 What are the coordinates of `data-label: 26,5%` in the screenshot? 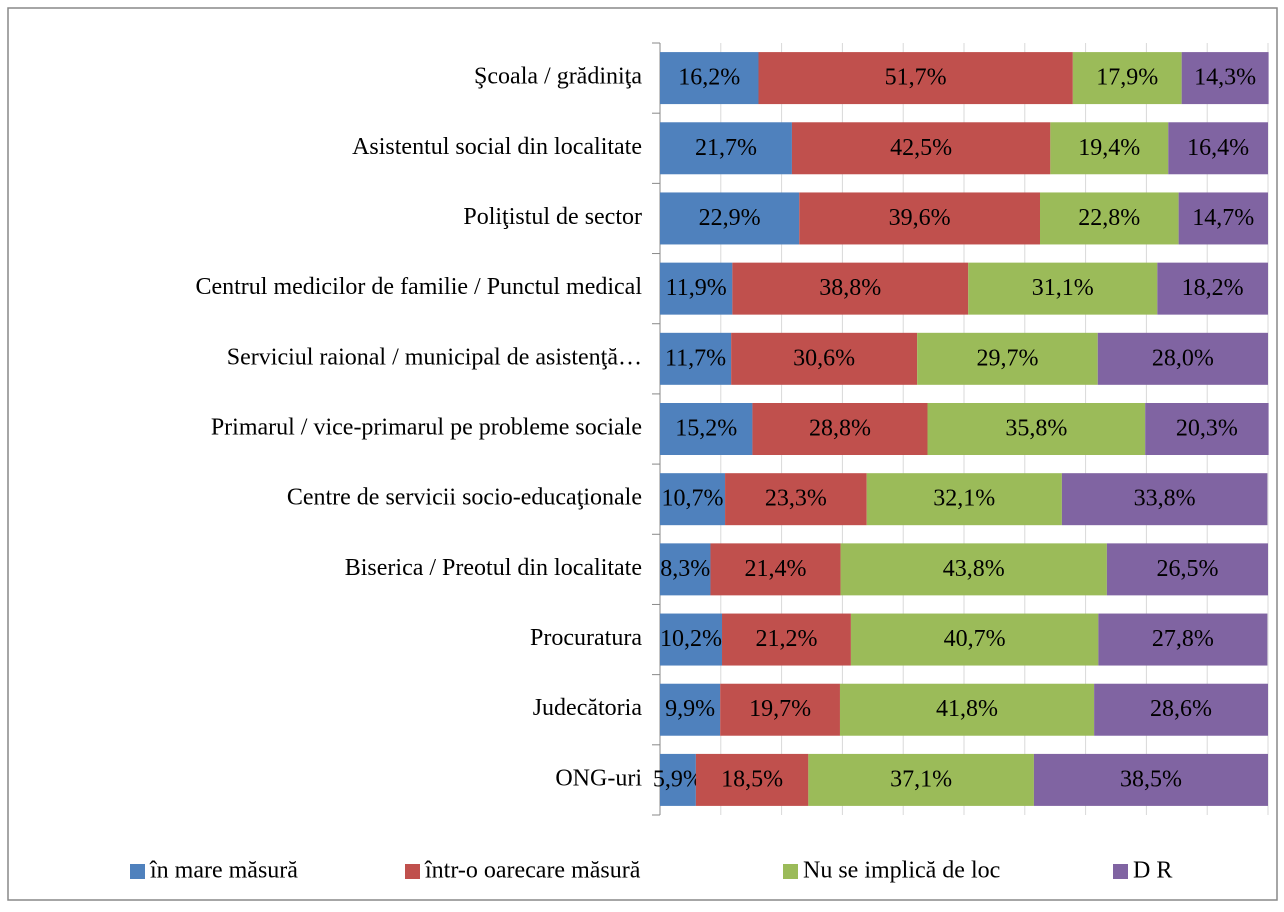 It's located at (1187, 569).